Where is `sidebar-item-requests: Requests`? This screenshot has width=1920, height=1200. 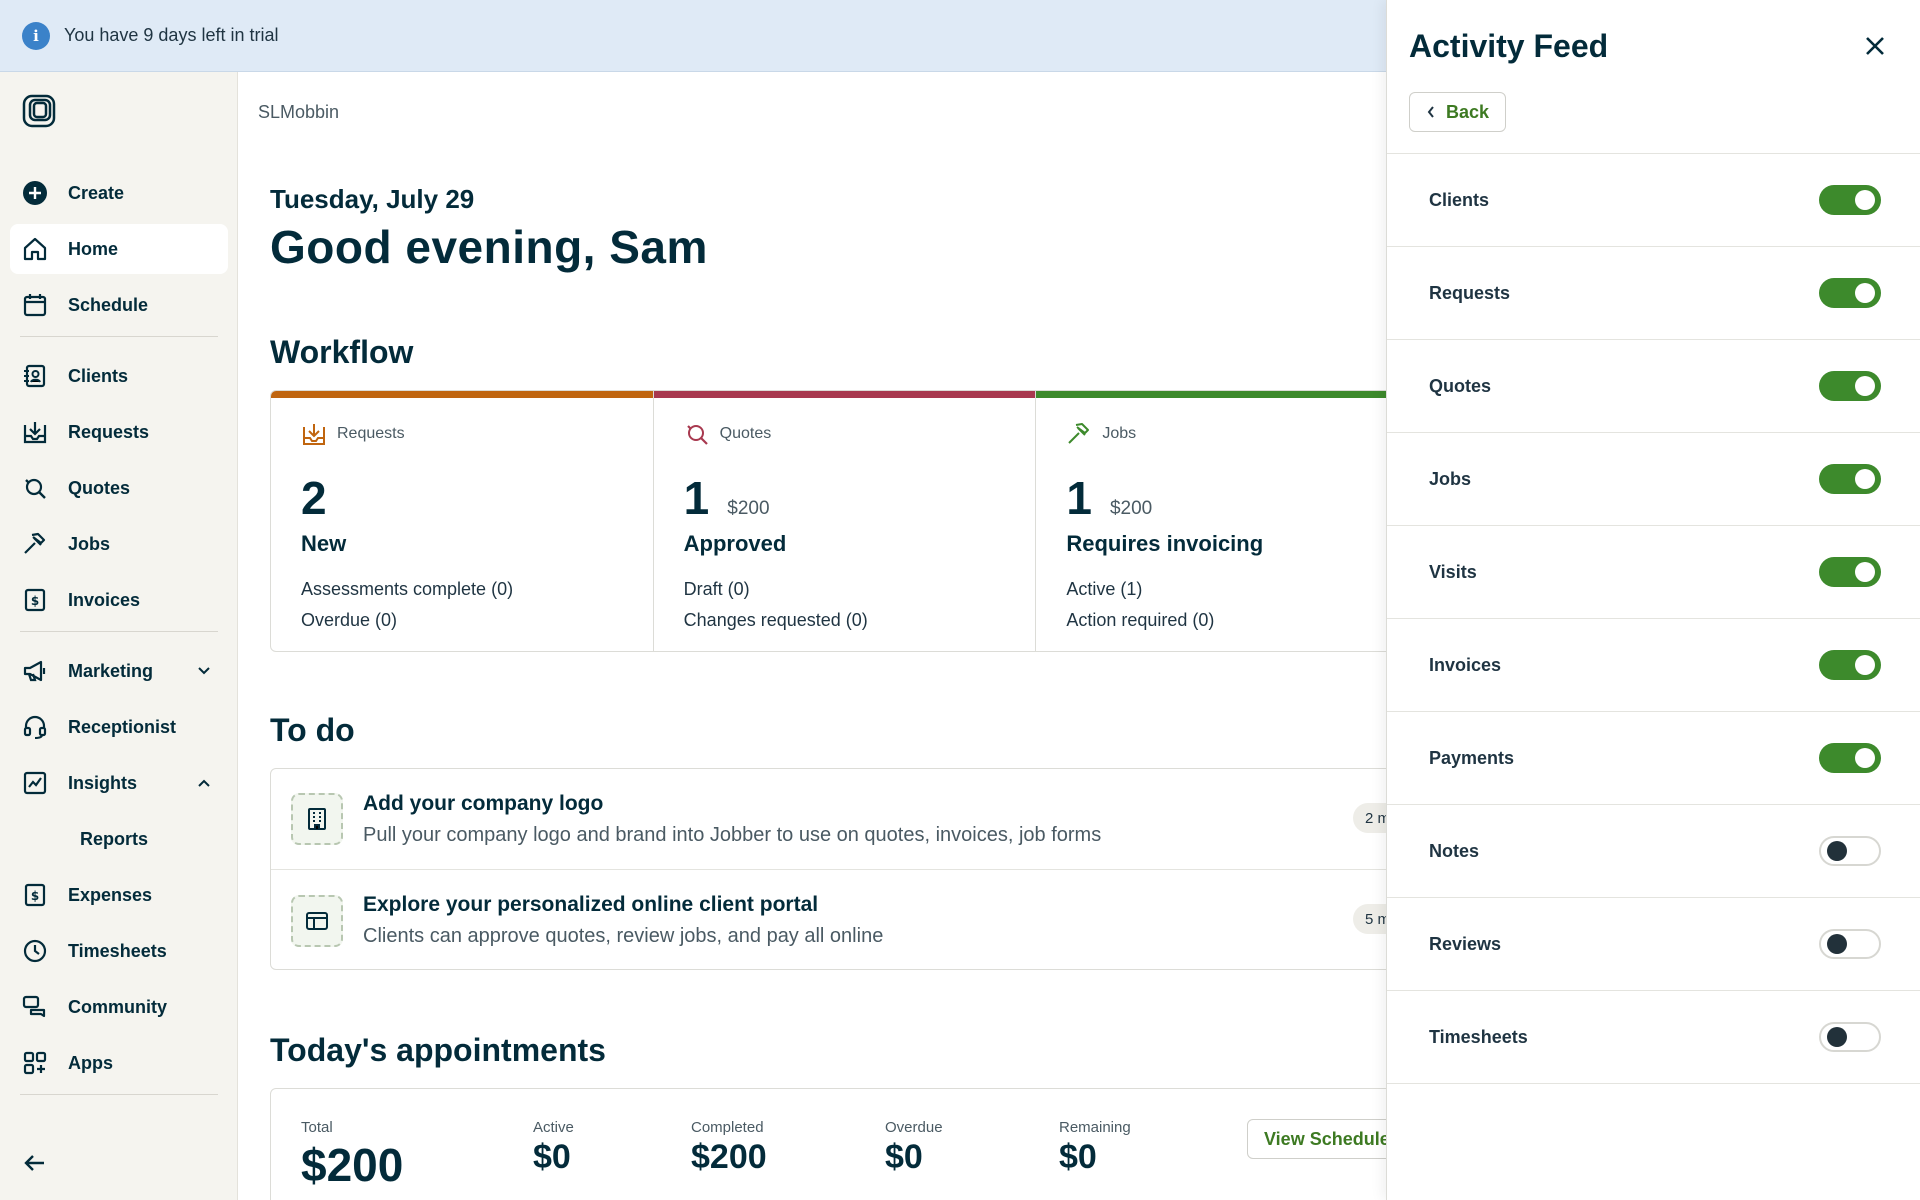
sidebar-item-requests: Requests is located at coordinates (119, 432).